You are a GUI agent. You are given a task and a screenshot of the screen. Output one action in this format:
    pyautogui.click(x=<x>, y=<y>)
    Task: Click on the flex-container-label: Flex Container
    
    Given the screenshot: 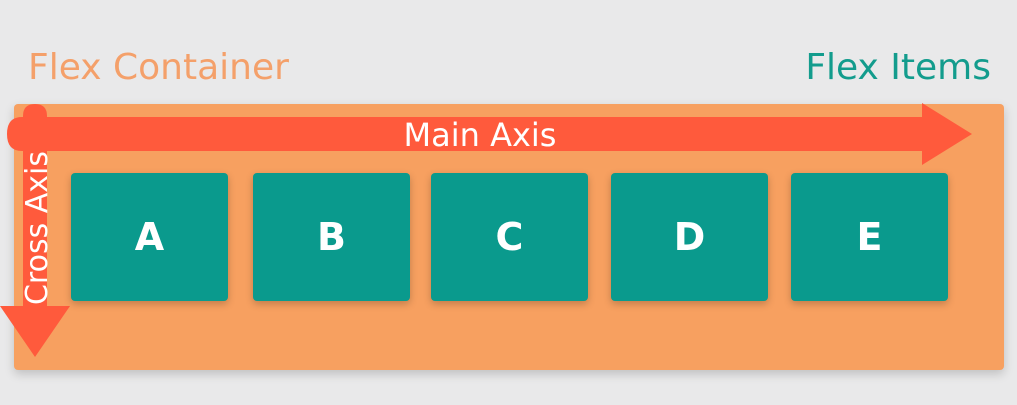 What is the action you would take?
    pyautogui.click(x=158, y=67)
    